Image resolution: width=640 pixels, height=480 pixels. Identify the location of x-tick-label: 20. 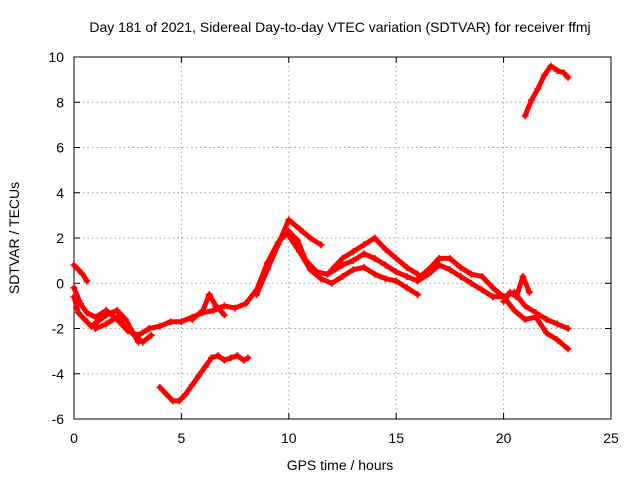
(504, 438).